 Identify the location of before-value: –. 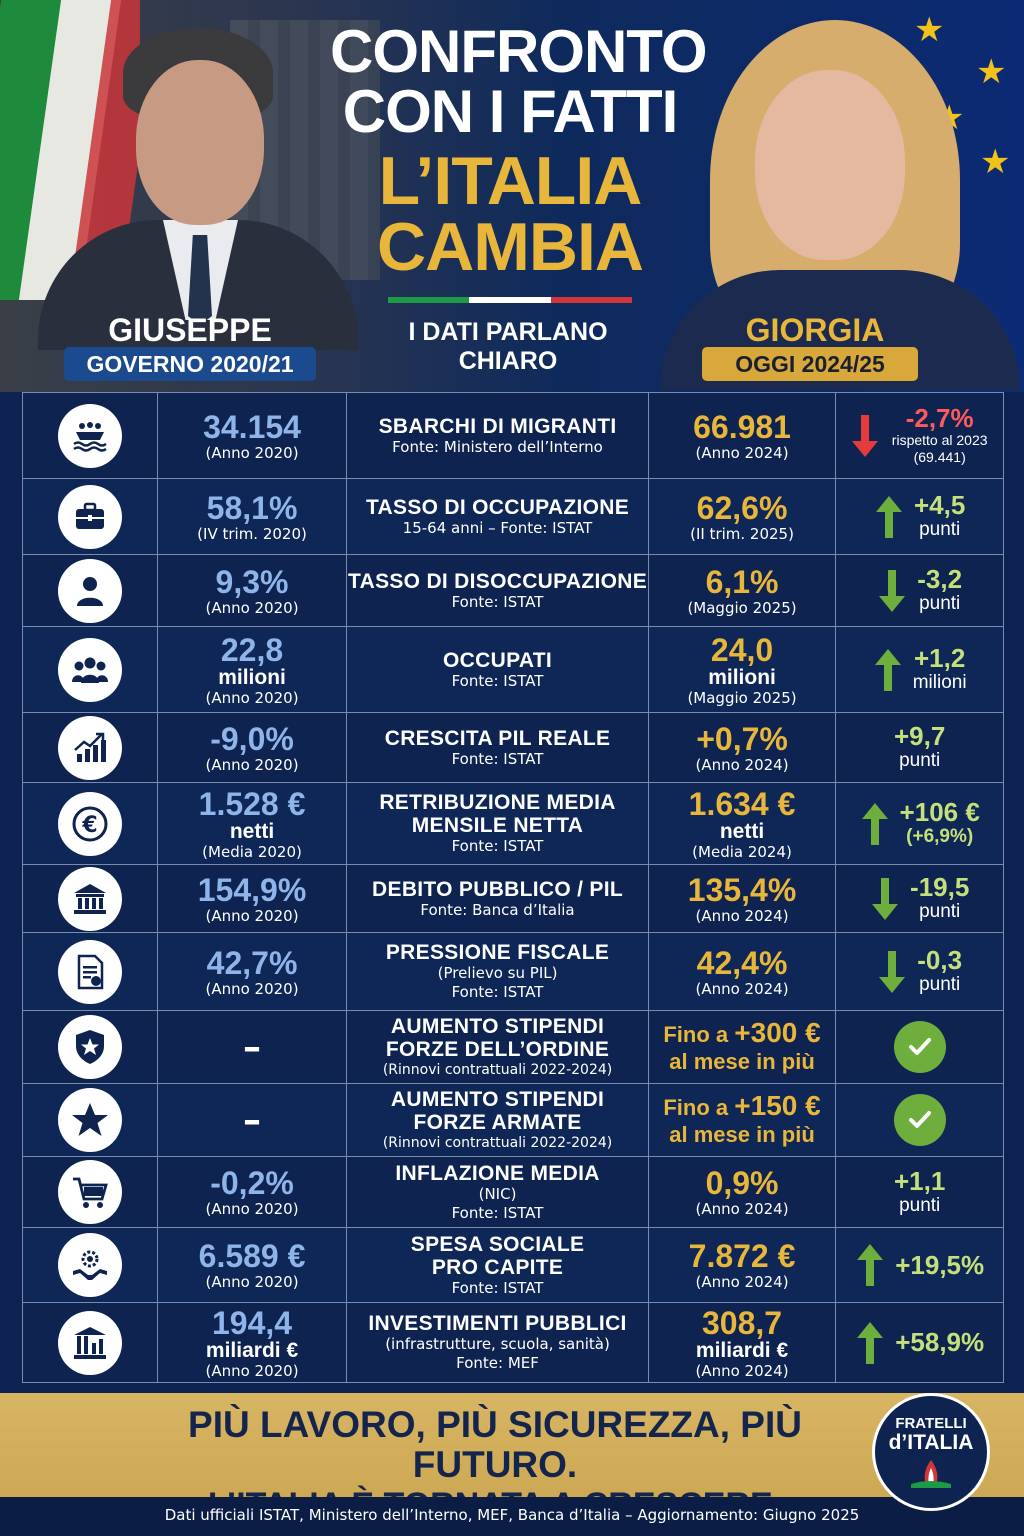
(252, 1120).